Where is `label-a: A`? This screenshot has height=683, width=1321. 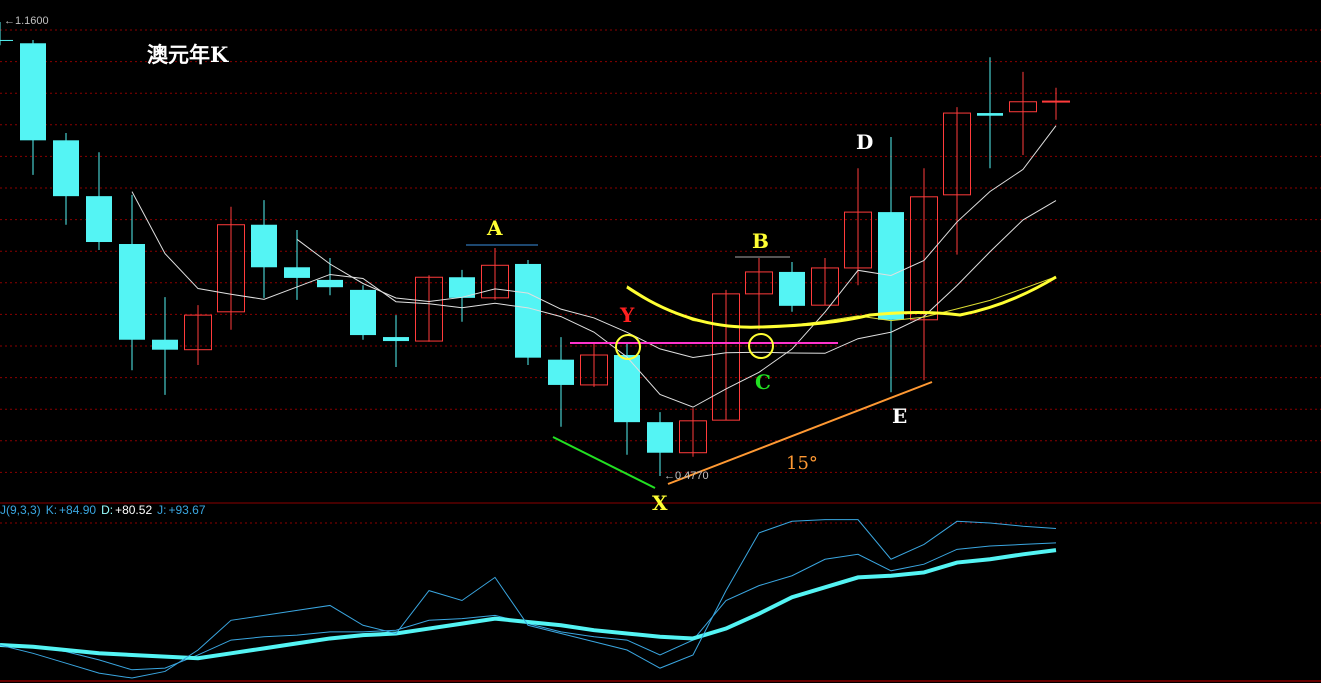 label-a: A is located at coordinates (495, 228).